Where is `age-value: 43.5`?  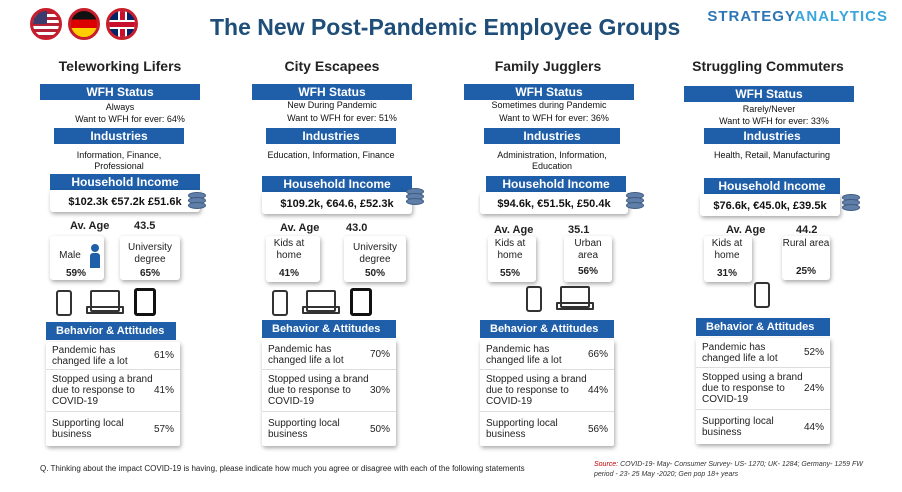
age-value: 43.5 is located at coordinates (145, 226).